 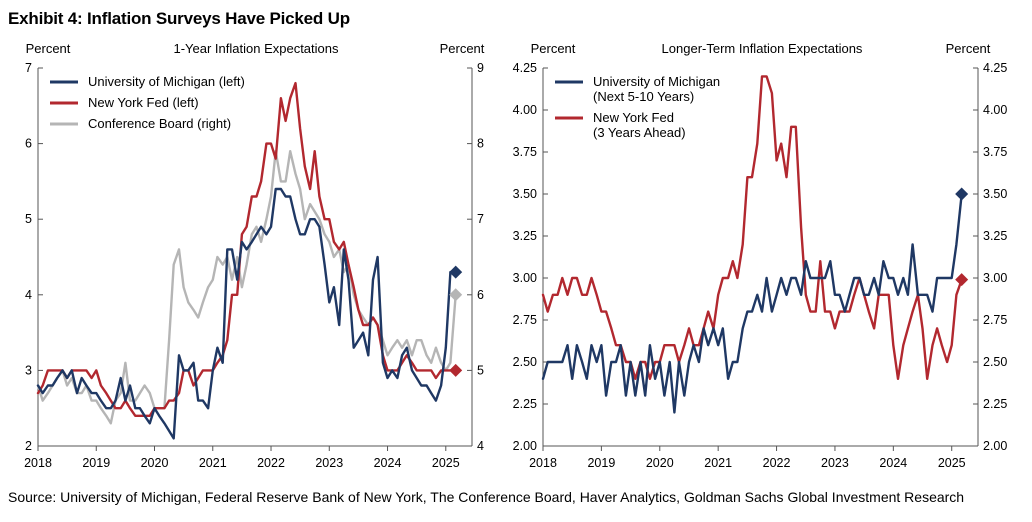 I want to click on y-tick-label-right: 6, so click(x=480, y=295).